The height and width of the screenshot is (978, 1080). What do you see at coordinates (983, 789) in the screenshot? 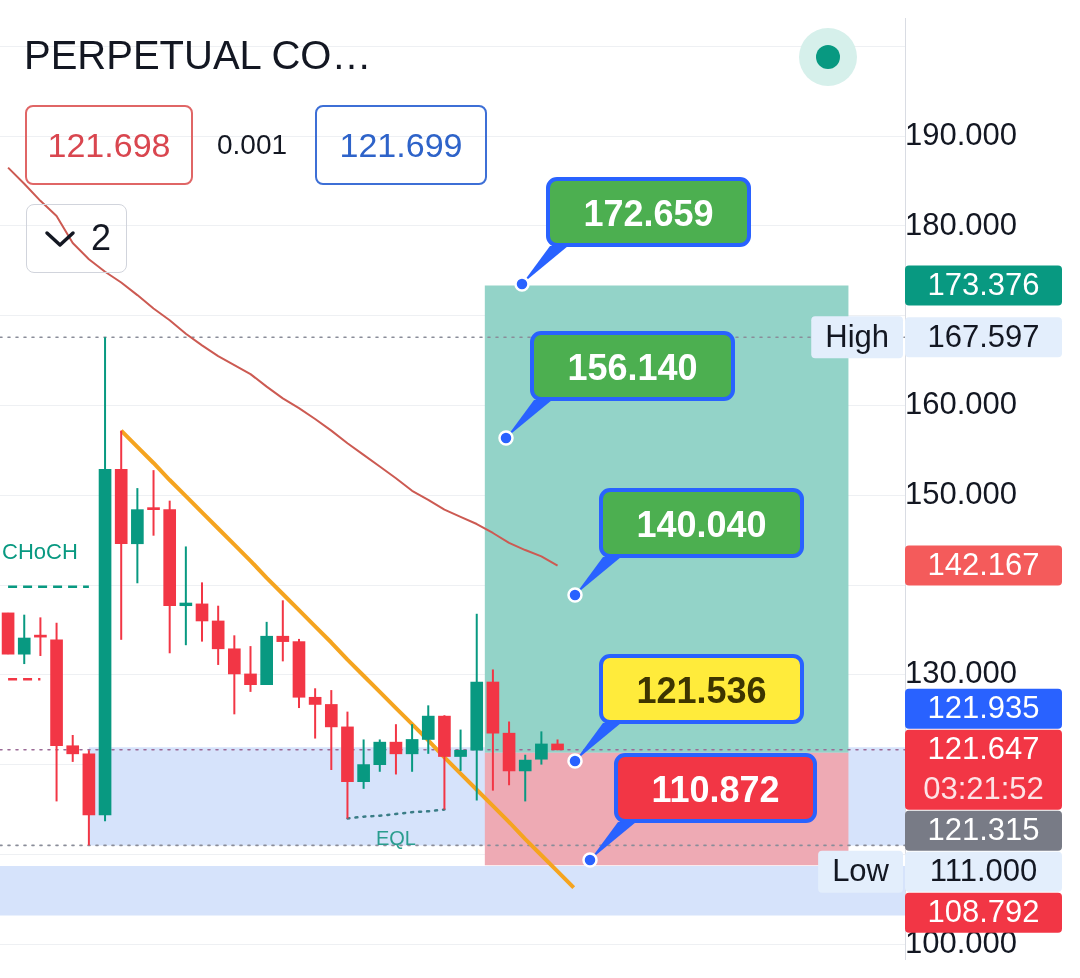
I see `text: 03:21:52` at bounding box center [983, 789].